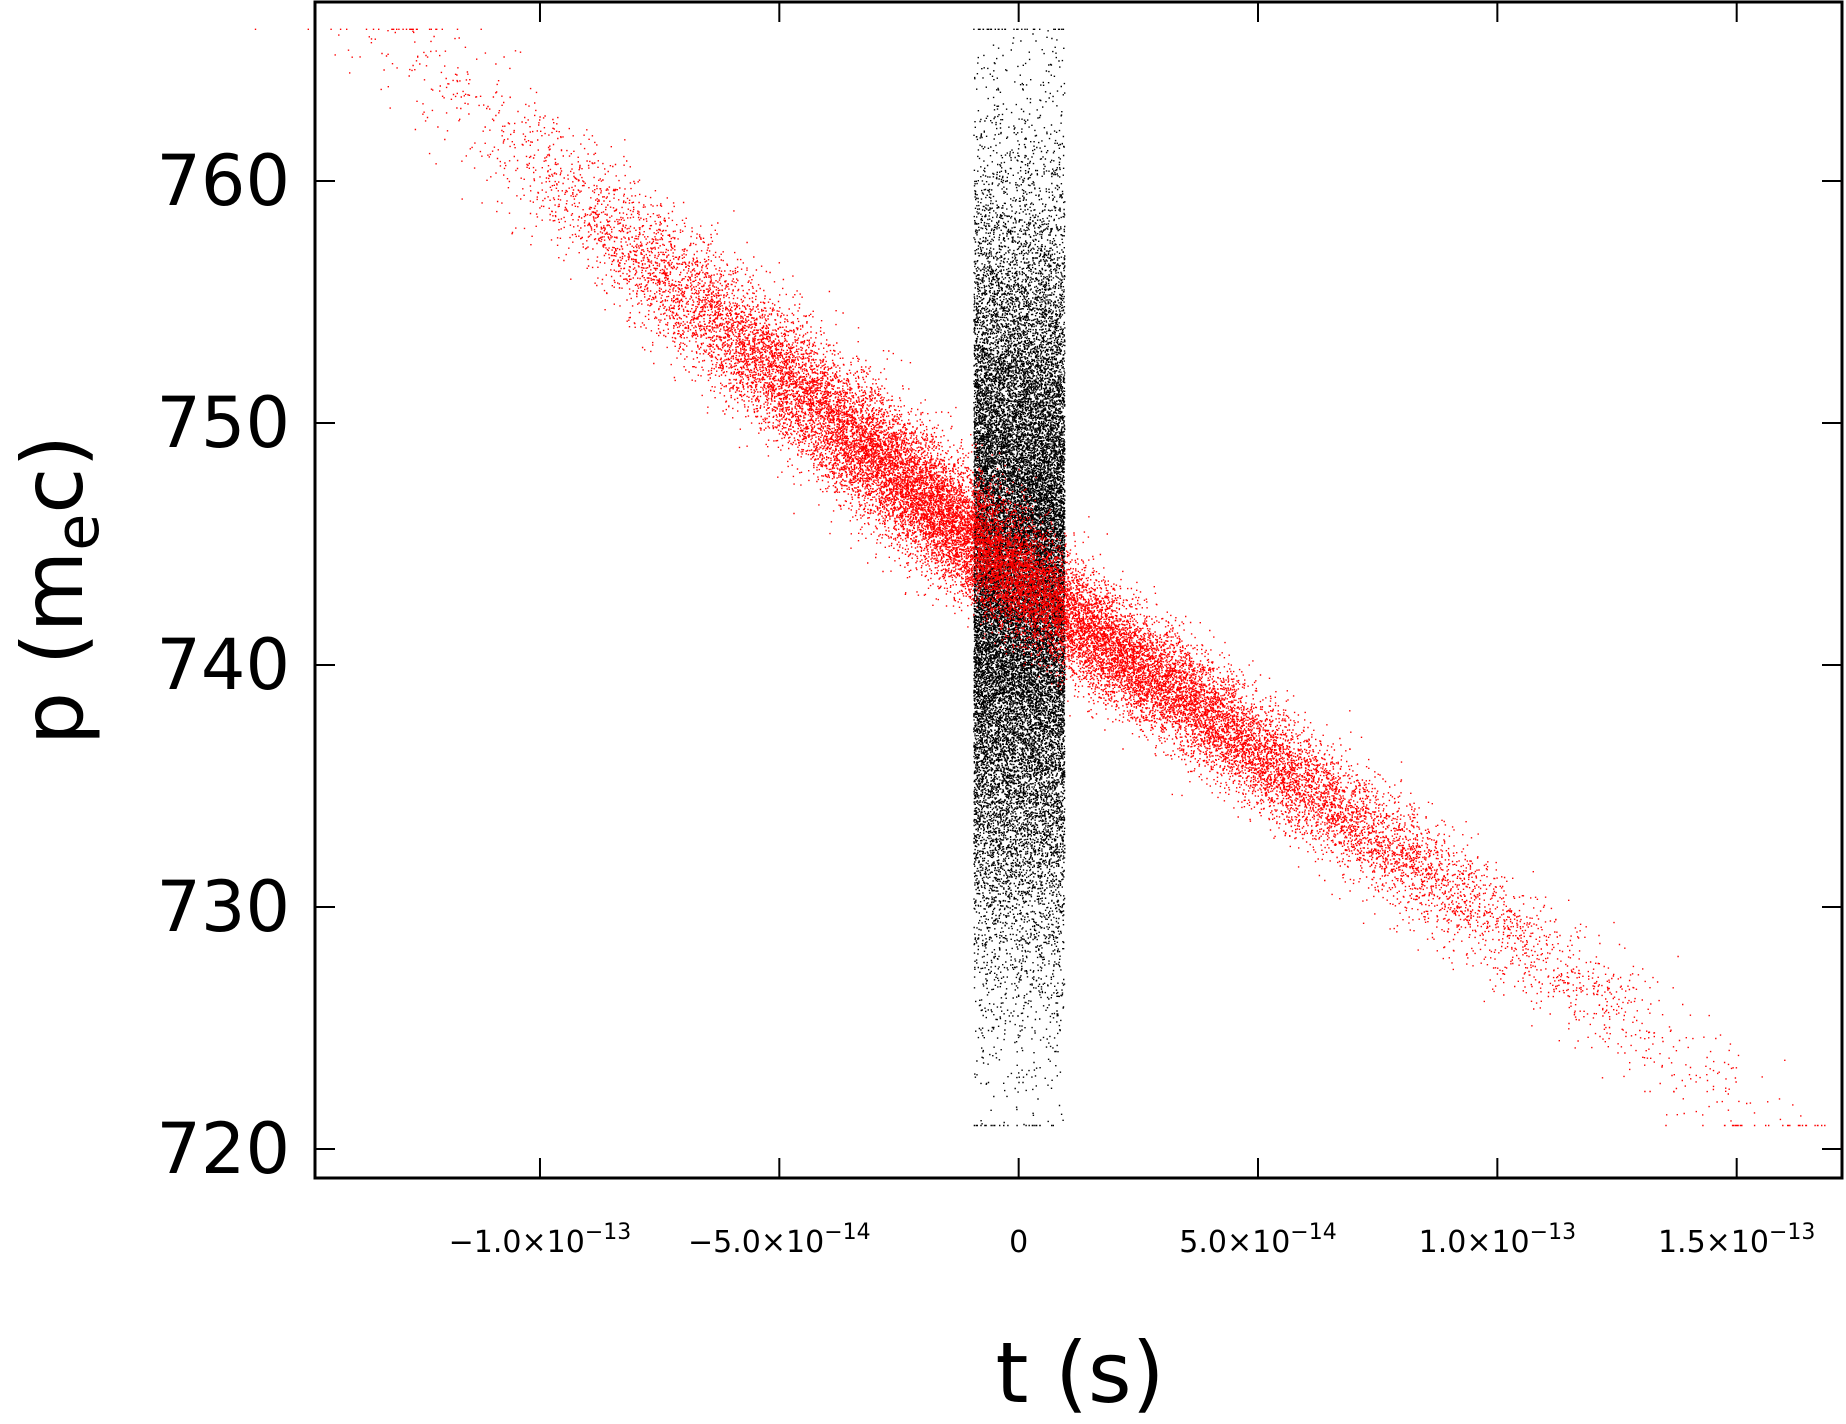 This screenshot has height=1424, width=1846. I want to click on y-axis-label: p (mec), so click(58, 590).